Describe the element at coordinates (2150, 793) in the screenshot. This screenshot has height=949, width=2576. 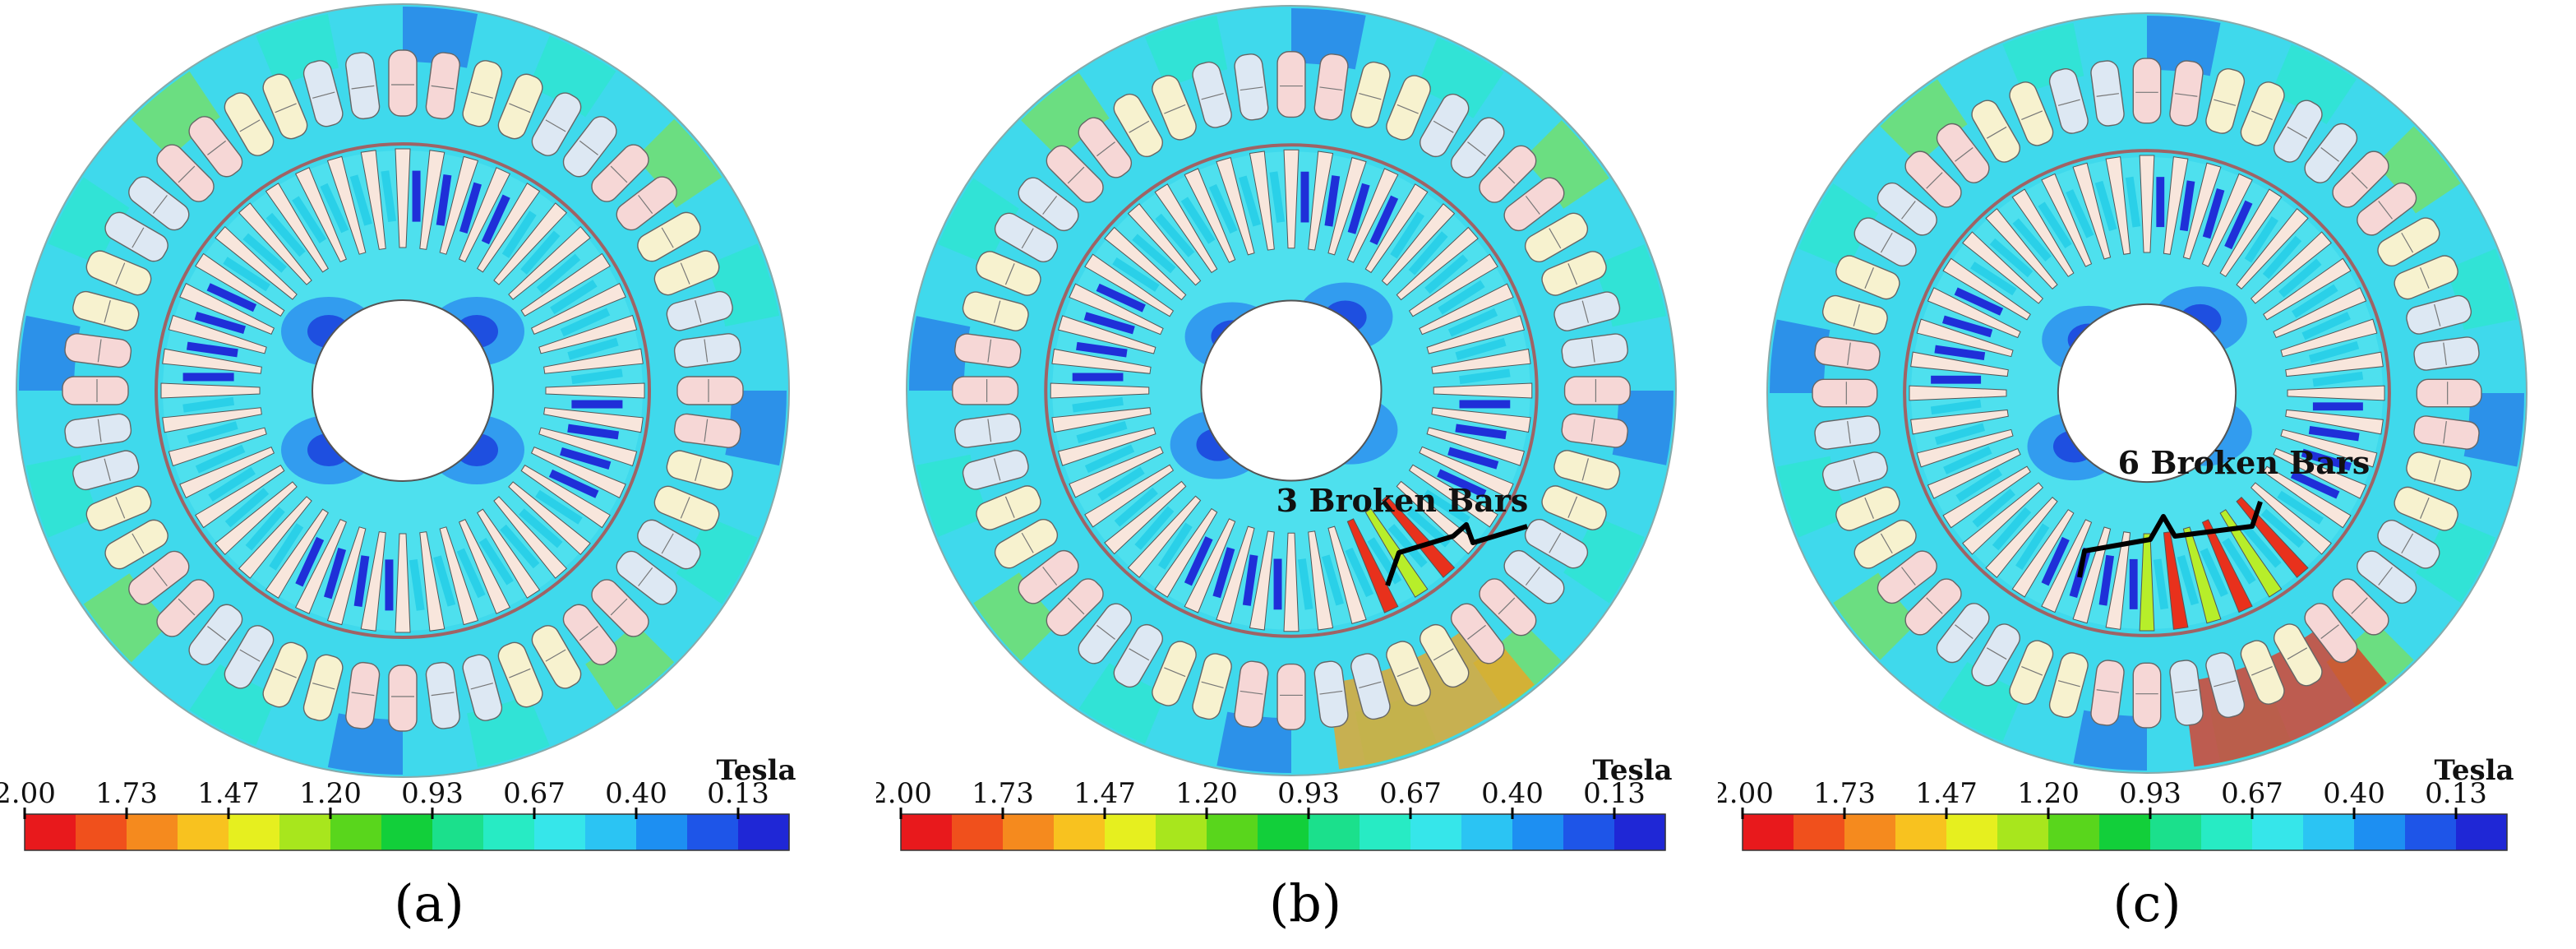
I see `colorbar-tick-label: 0.93` at that location.